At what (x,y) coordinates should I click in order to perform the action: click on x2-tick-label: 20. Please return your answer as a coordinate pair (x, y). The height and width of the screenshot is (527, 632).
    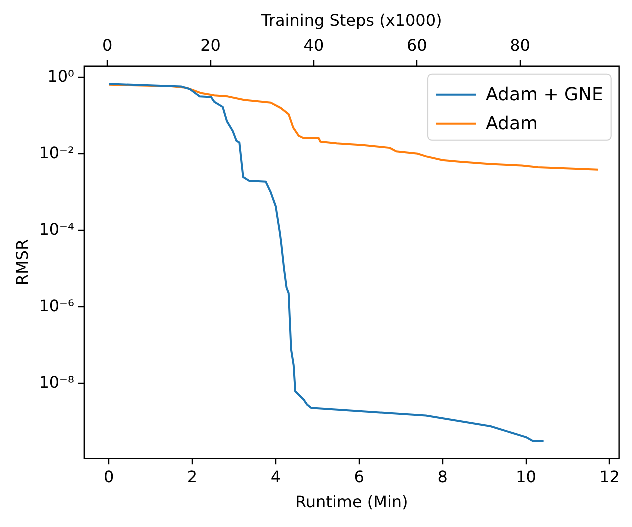
    Looking at the image, I should click on (210, 45).